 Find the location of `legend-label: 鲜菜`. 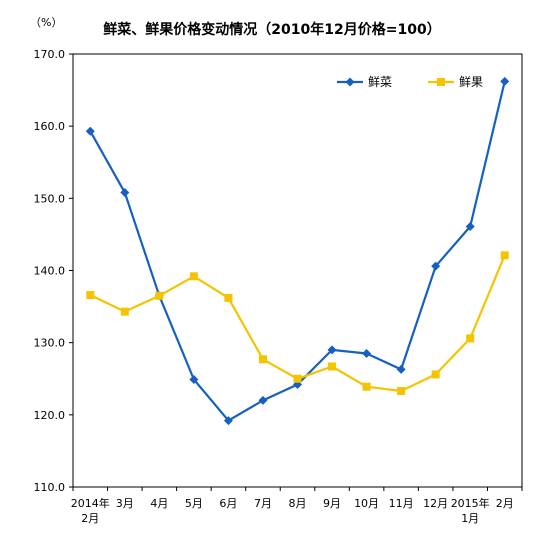

legend-label: 鲜菜 is located at coordinates (380, 82).